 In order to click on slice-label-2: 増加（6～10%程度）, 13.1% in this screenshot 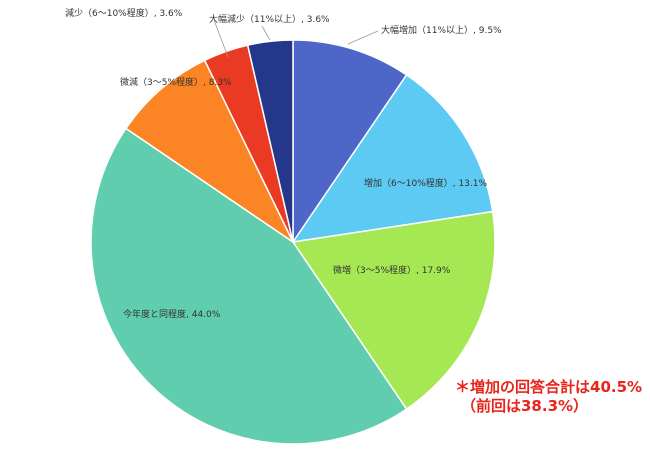, I will do `click(425, 183)`.